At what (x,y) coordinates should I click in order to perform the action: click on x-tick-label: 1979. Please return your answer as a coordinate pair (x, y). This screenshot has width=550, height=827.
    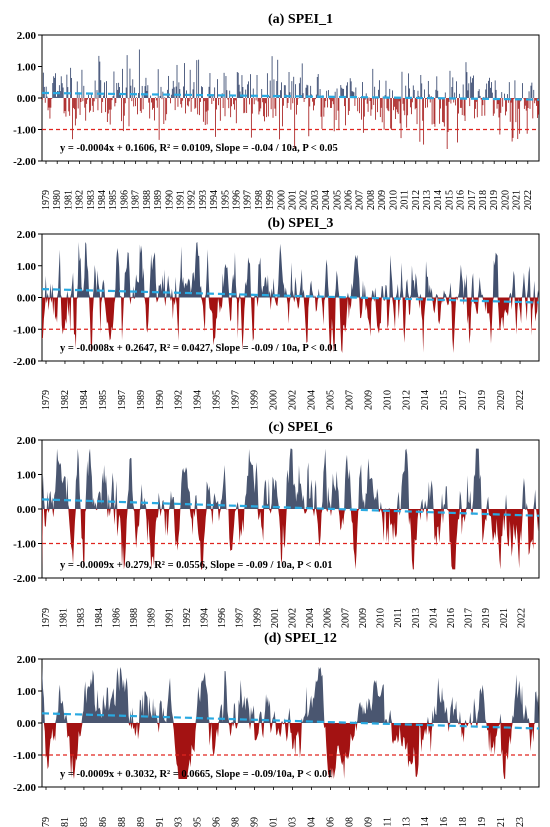
    Looking at the image, I should click on (46, 618).